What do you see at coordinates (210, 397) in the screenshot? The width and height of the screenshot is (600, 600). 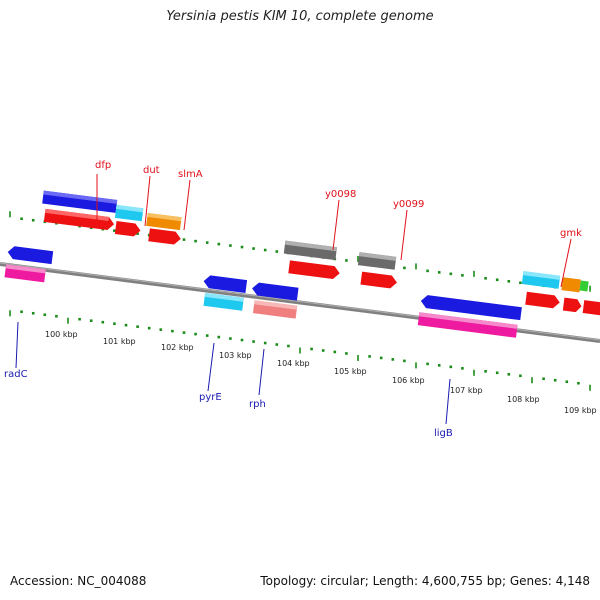 I see `svg-text: pyrE` at bounding box center [210, 397].